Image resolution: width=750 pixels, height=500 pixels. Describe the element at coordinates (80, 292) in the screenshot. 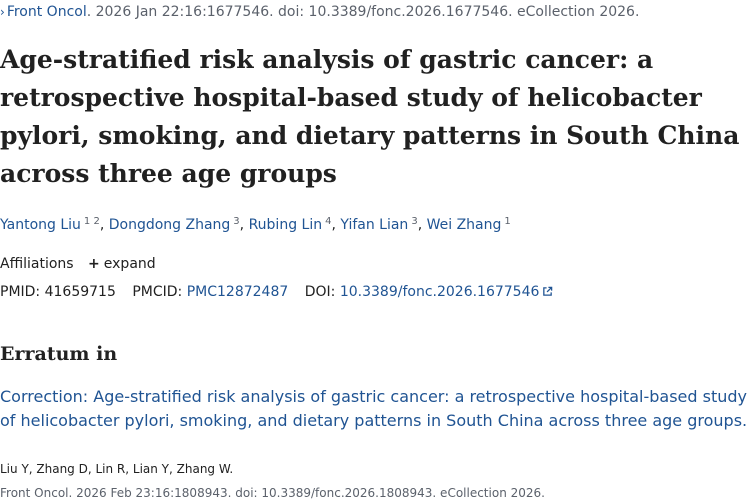

I see `pmid-value: 41659715` at that location.